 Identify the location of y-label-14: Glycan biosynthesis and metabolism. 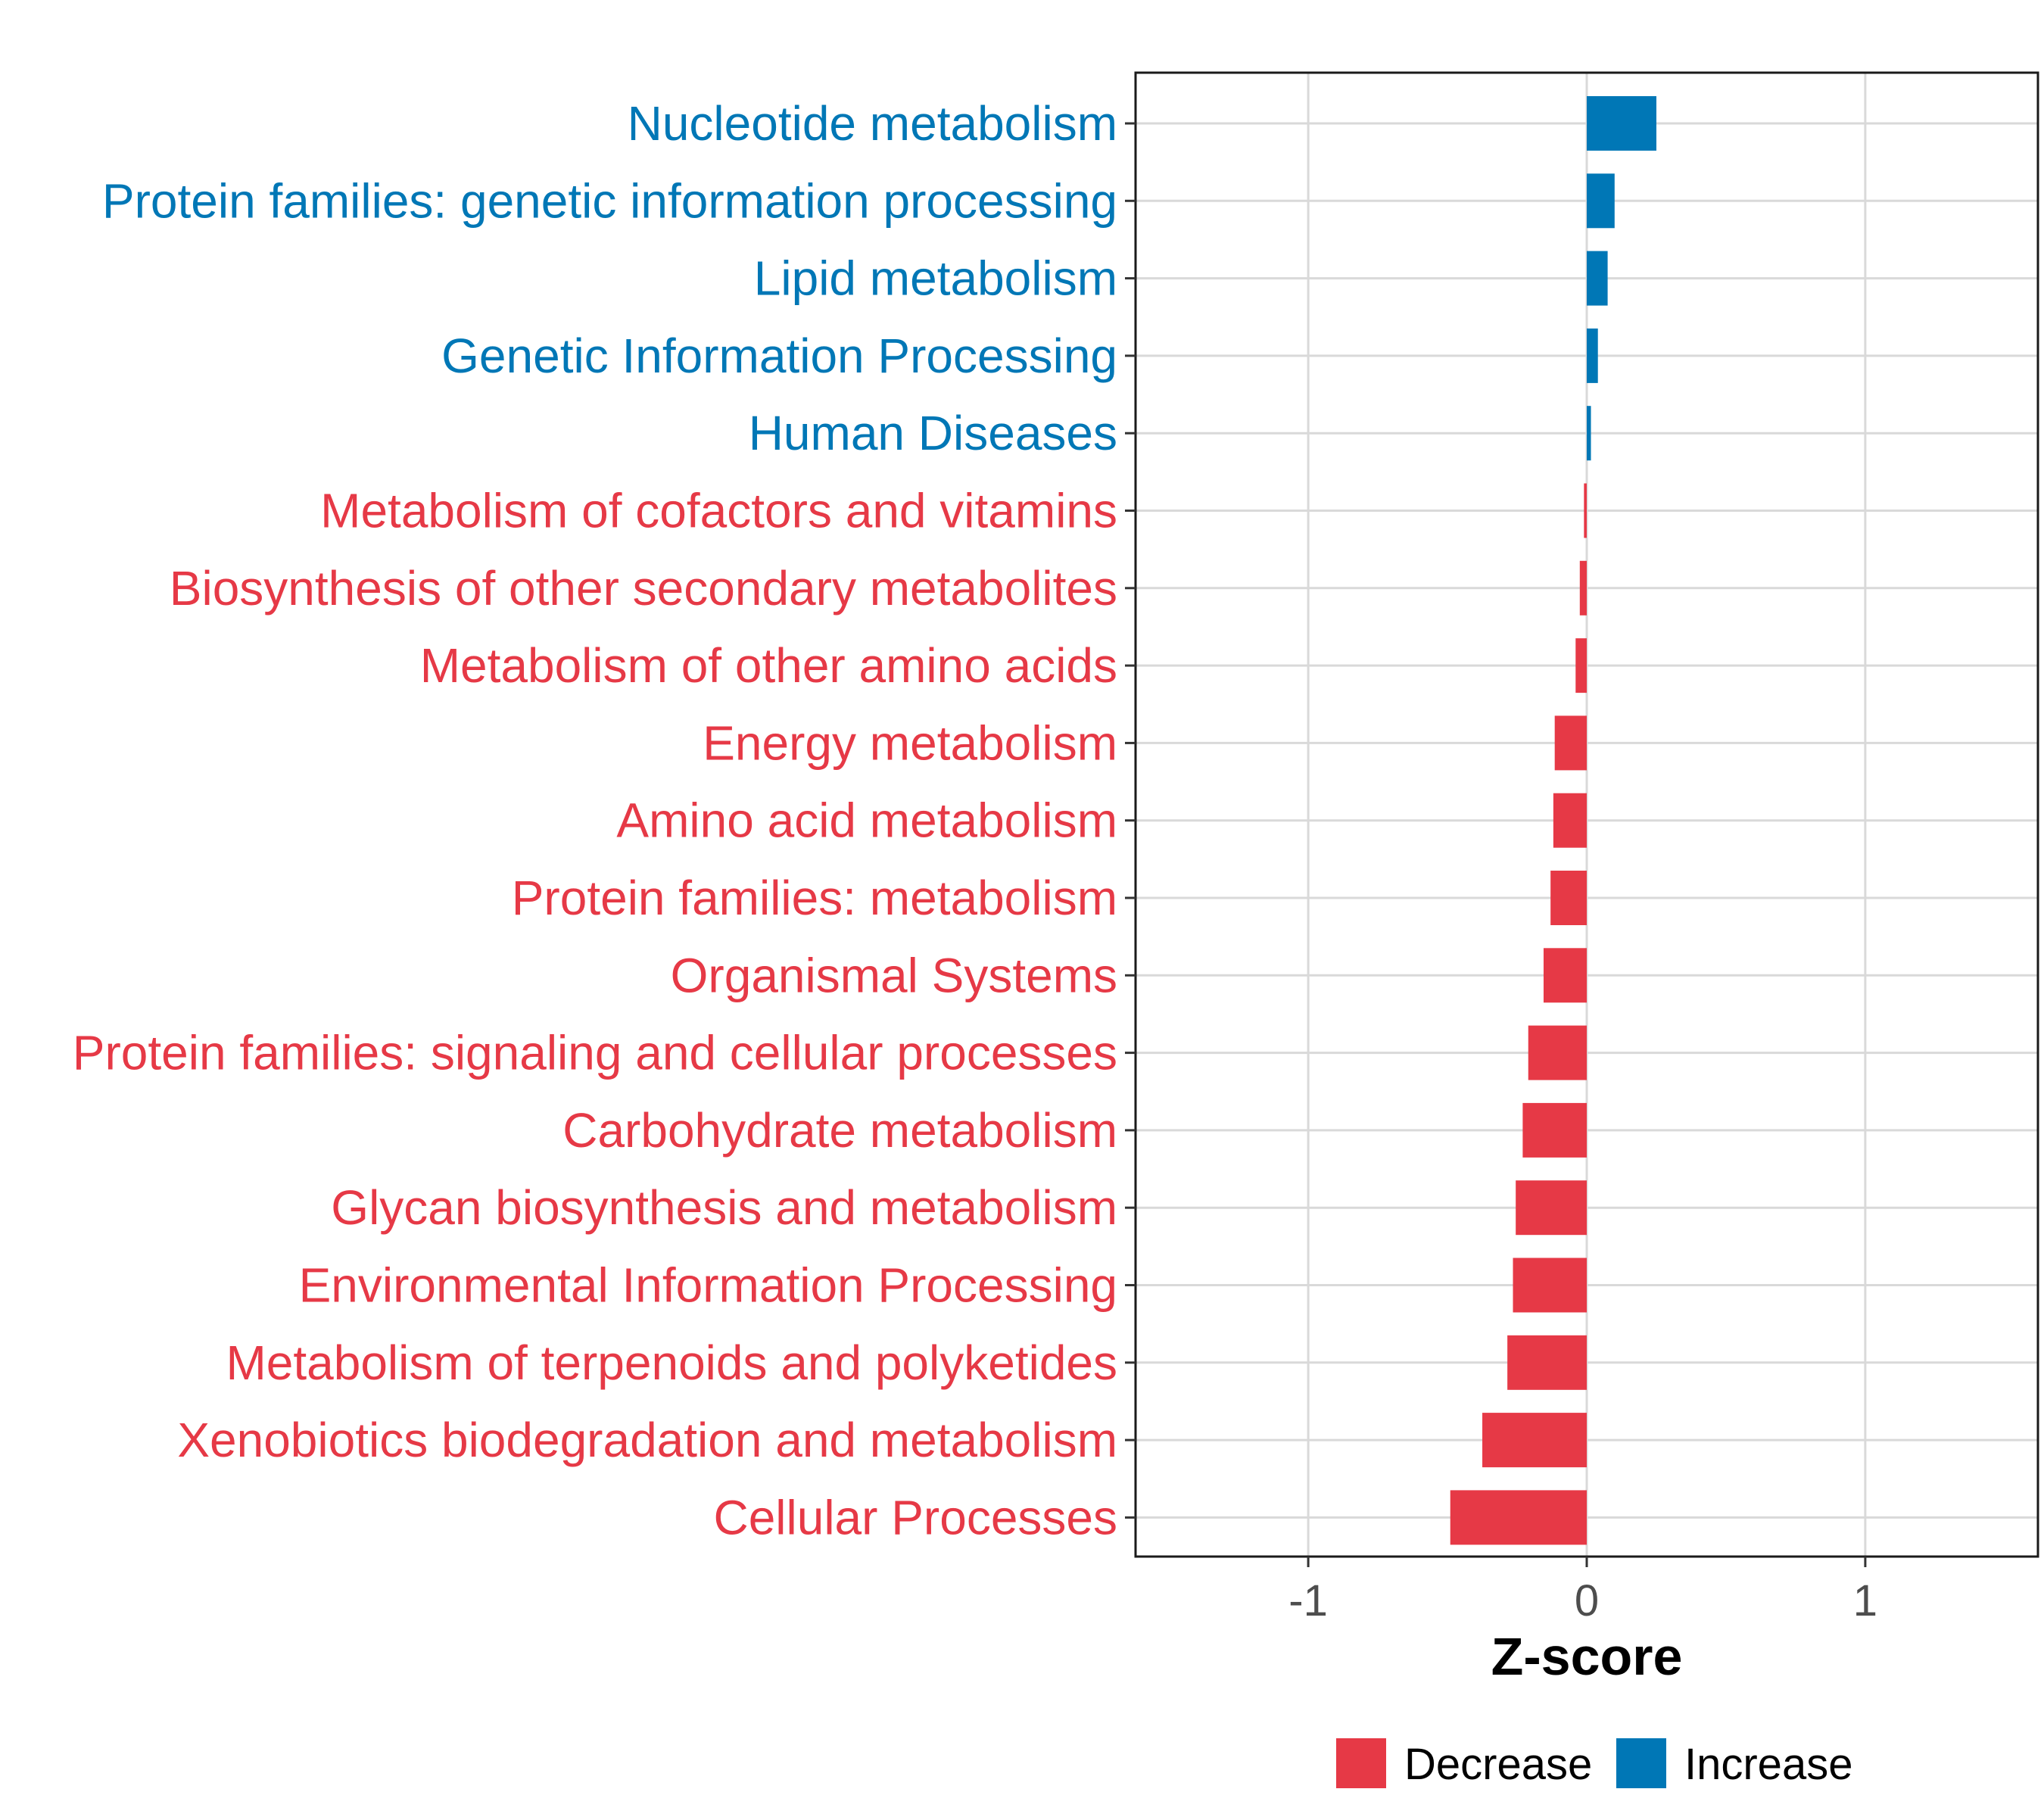
(724, 1207).